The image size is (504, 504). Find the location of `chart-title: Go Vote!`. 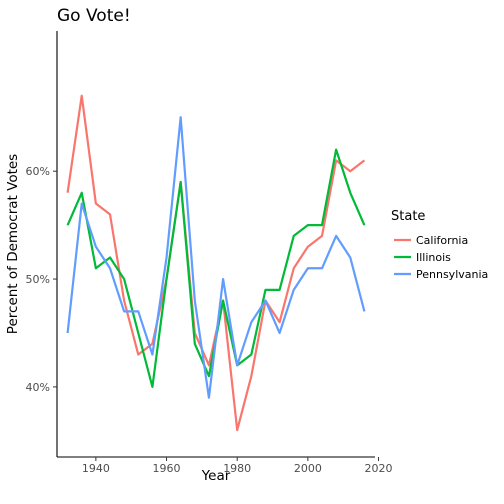

chart-title: Go Vote! is located at coordinates (94, 16).